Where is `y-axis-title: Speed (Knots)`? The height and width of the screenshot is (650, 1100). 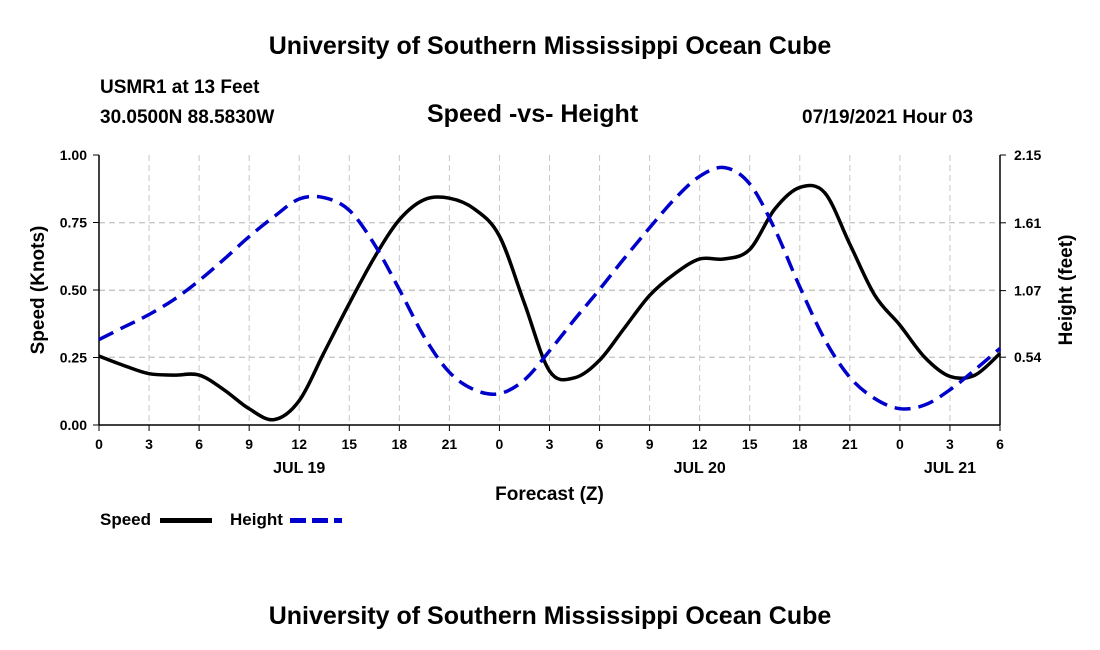
y-axis-title: Speed (Knots) is located at coordinates (38, 290).